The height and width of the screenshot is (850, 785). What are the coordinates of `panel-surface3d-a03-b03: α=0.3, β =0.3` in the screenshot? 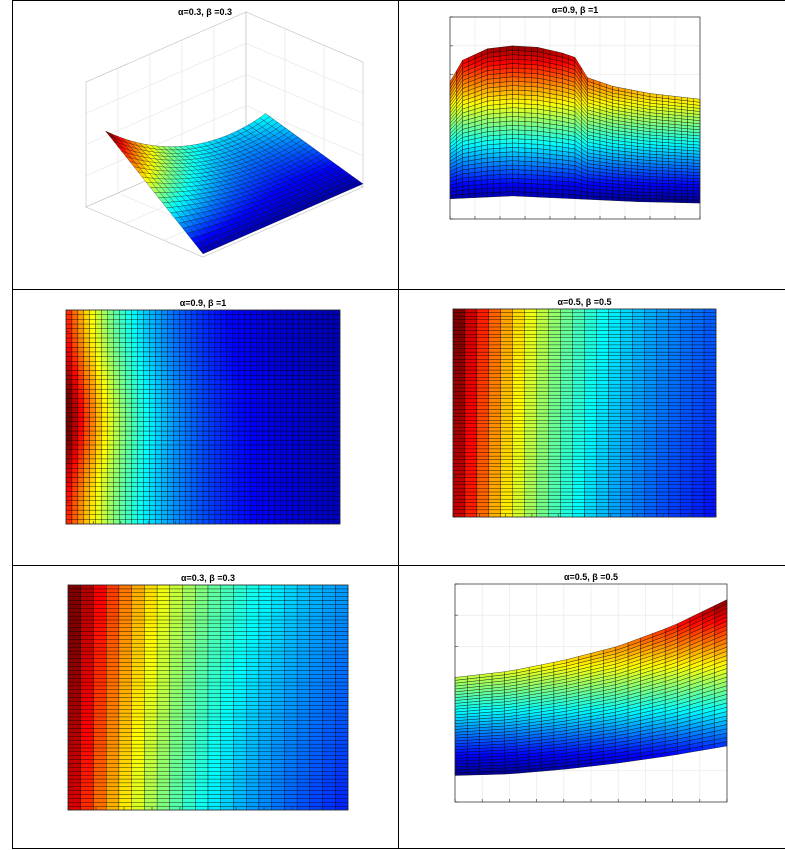 It's located at (224, 132).